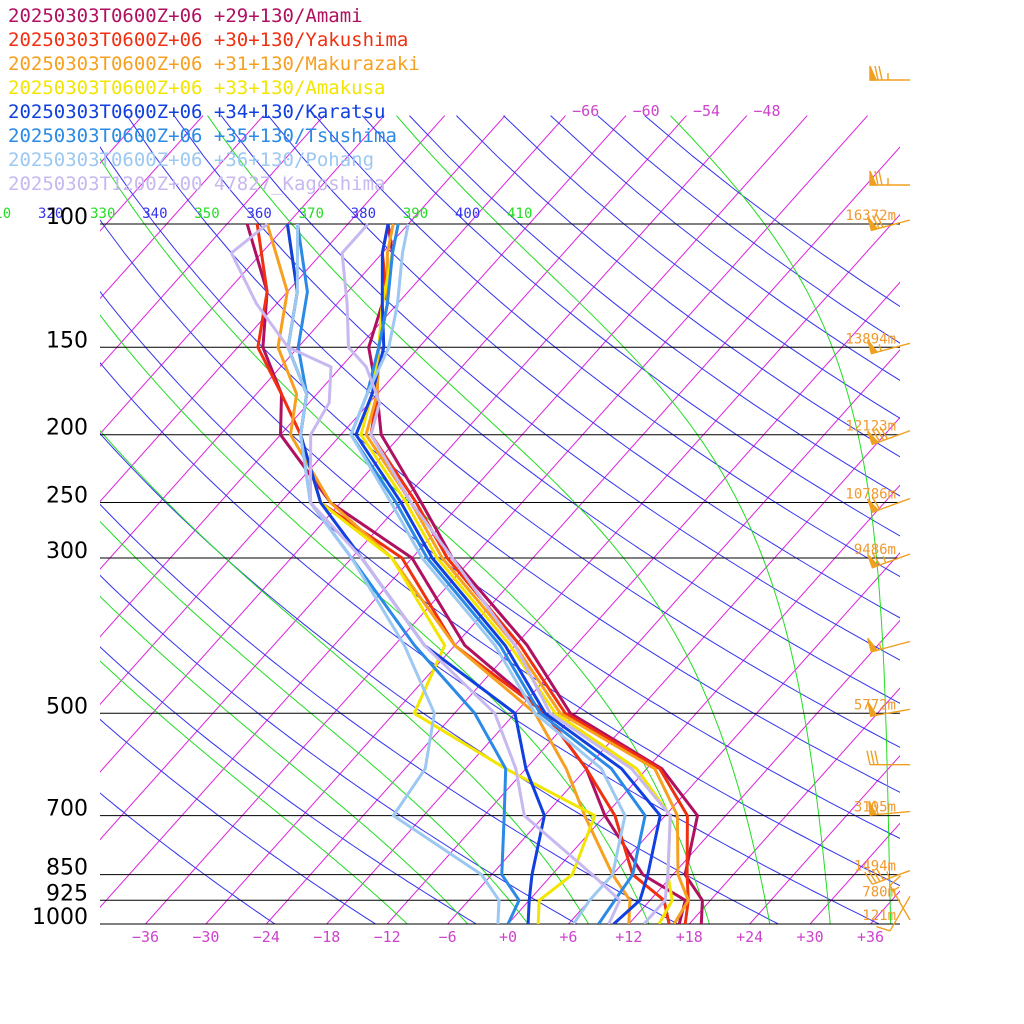  I want to click on pressure-tick-label: 850, so click(67, 868).